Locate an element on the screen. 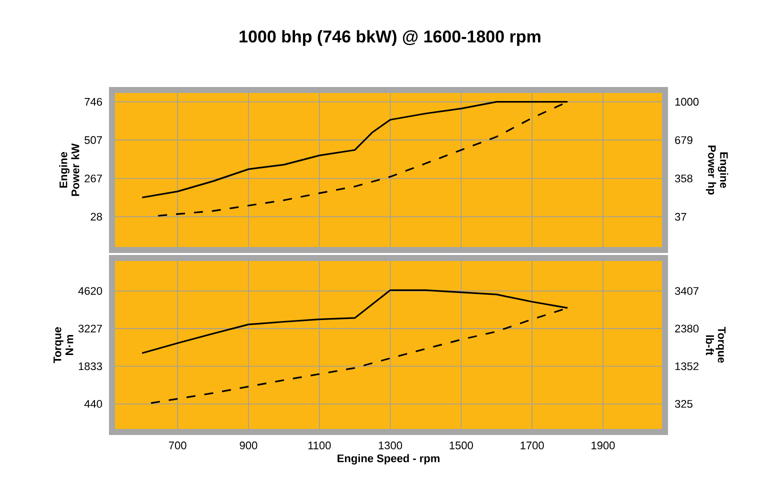  x-axis-title: Engine Speed - rpm is located at coordinates (389, 459).